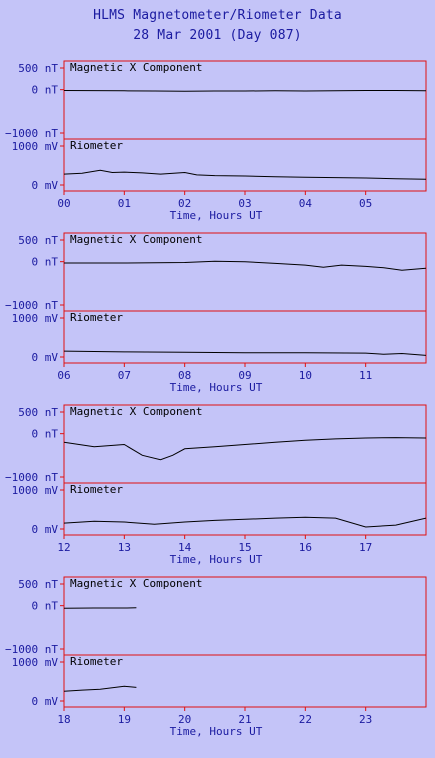 This screenshot has width=435, height=758. What do you see at coordinates (124, 375) in the screenshot?
I see `x-tick-label: 07` at bounding box center [124, 375].